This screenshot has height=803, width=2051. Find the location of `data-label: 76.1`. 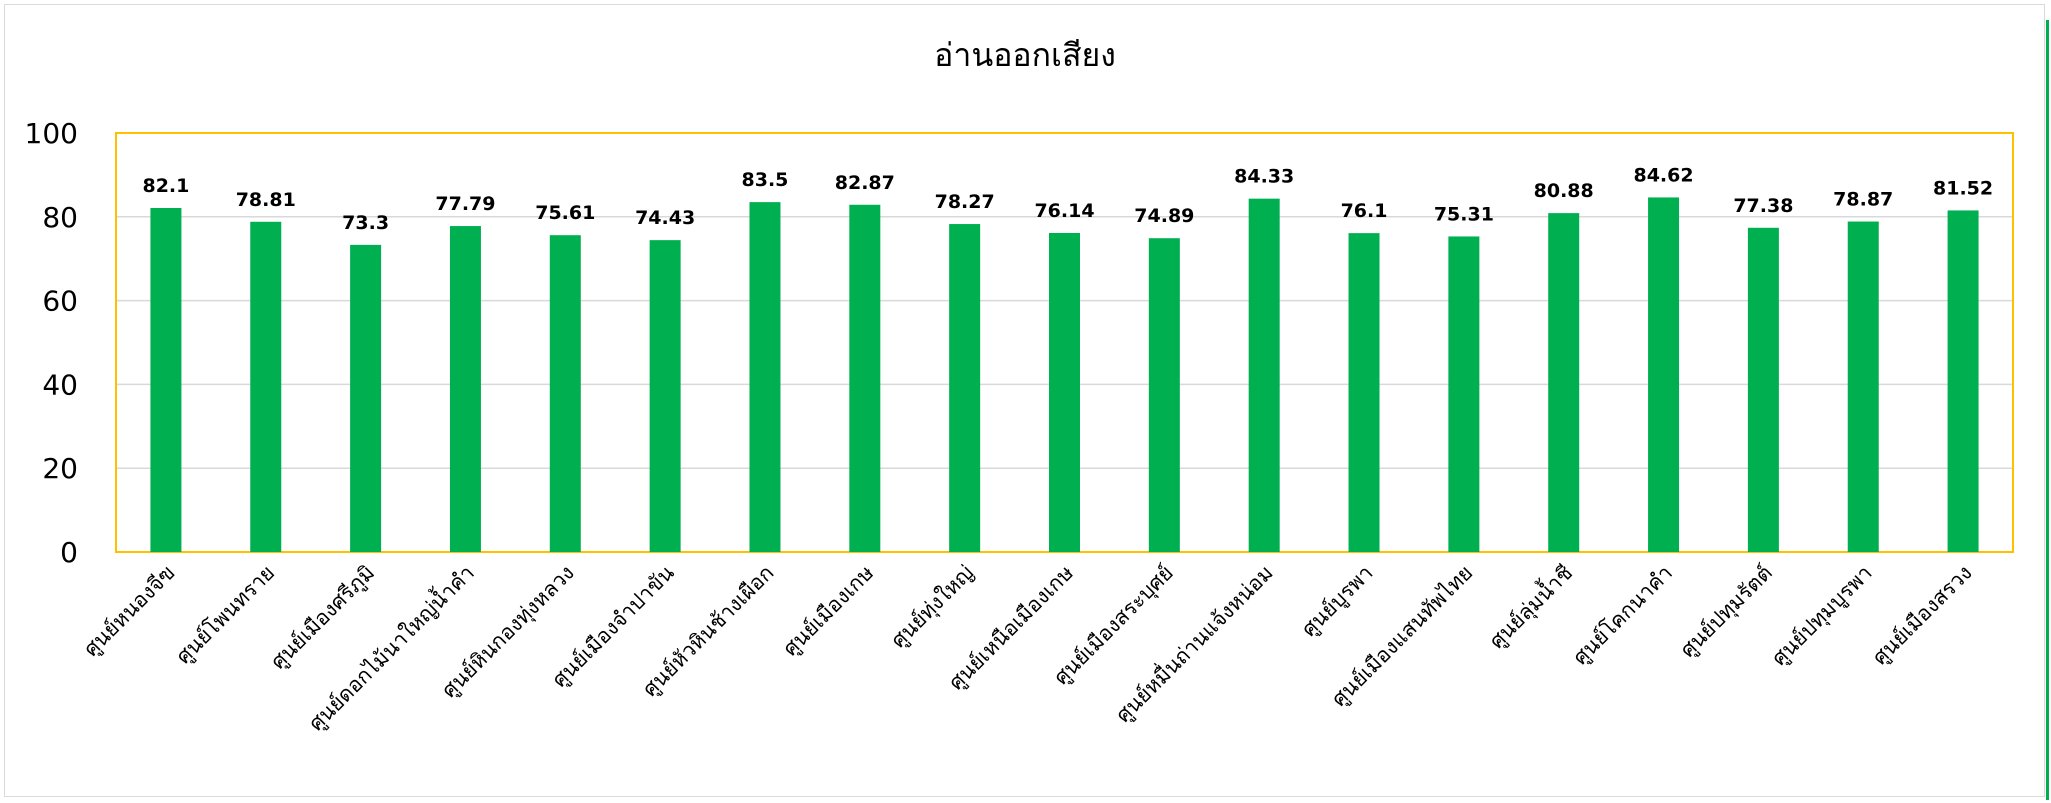

data-label: 76.1 is located at coordinates (1364, 211).